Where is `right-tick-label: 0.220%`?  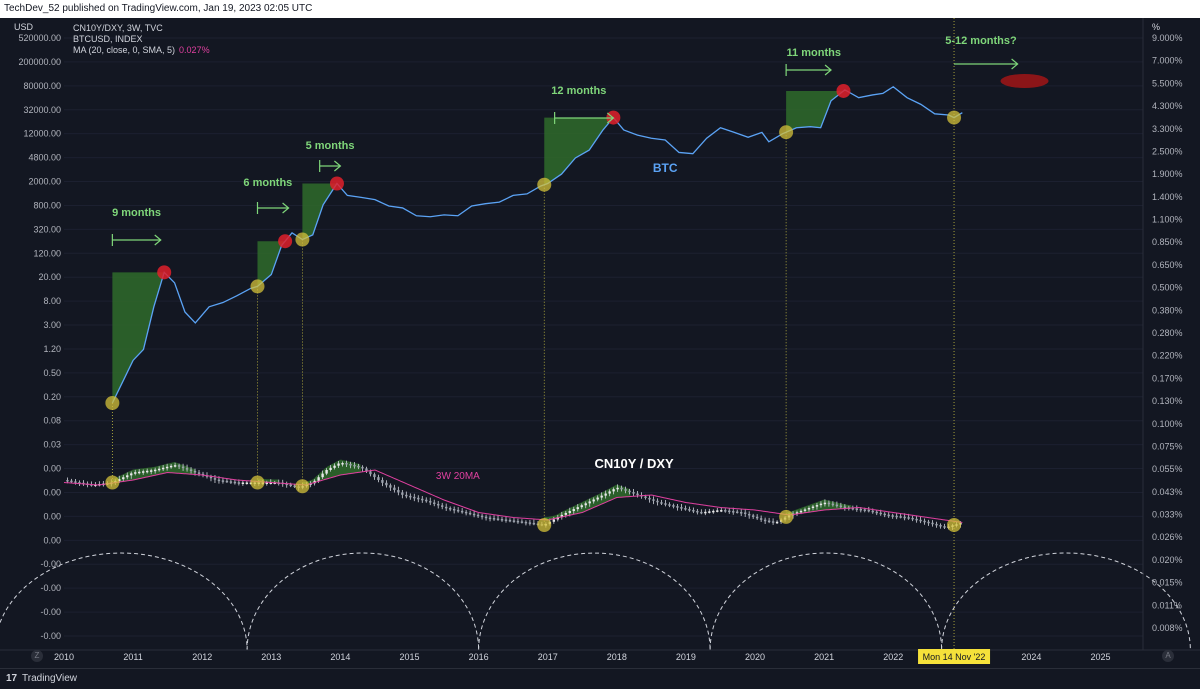
right-tick-label: 0.220% is located at coordinates (1167, 356).